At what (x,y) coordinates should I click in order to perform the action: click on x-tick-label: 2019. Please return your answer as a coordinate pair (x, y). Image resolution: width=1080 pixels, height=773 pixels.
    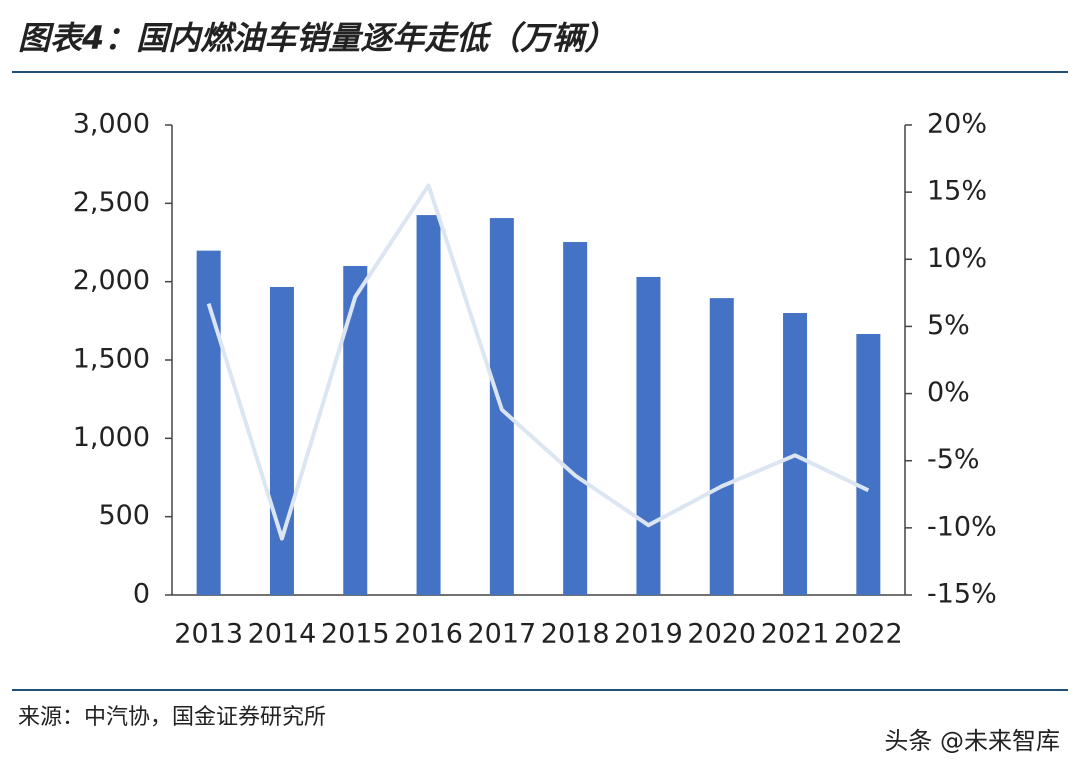
    Looking at the image, I should click on (648, 634).